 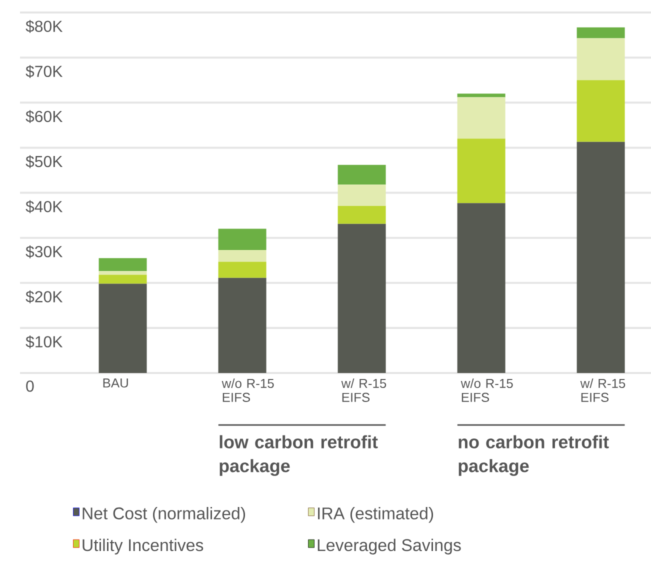 What do you see at coordinates (389, 546) in the screenshot?
I see `legend-label: Leveraged Savings` at bounding box center [389, 546].